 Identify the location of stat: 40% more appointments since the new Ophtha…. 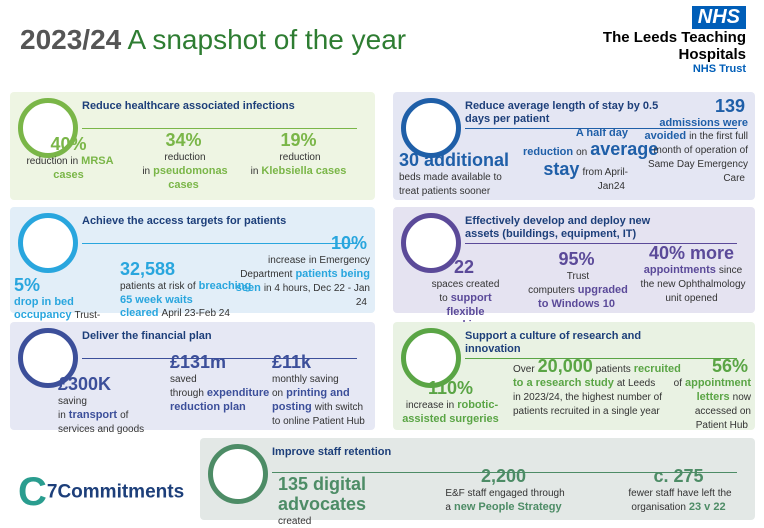
(693, 274).